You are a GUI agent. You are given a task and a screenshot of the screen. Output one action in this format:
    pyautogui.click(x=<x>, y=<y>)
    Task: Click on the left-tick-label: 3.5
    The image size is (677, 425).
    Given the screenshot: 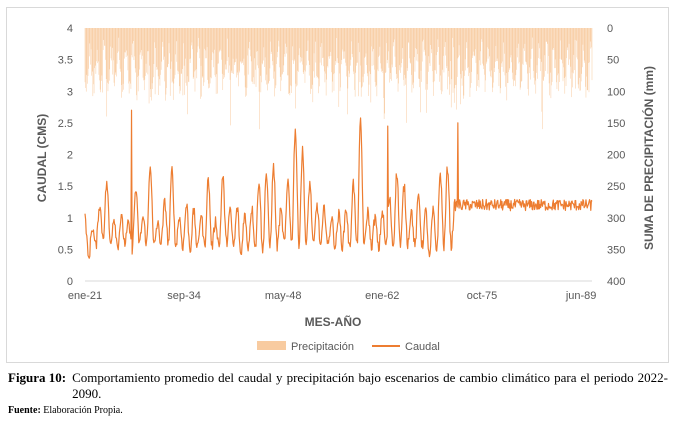 What is the action you would take?
    pyautogui.click(x=65, y=61)
    